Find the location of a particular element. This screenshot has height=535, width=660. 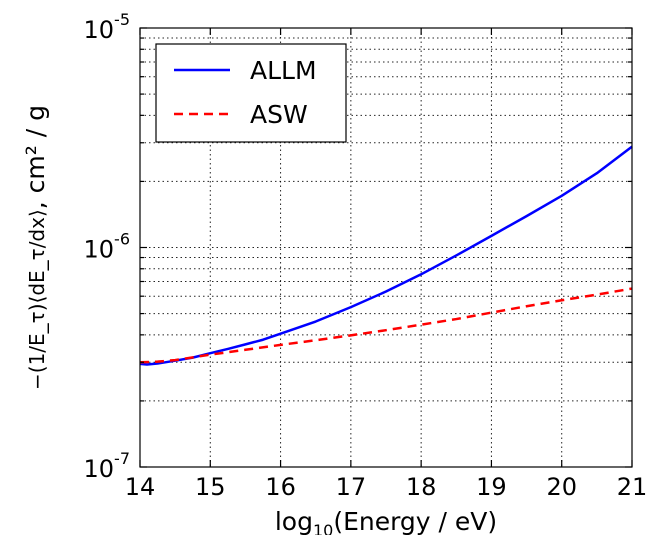

x-tick-label-15: 15 is located at coordinates (210, 487).